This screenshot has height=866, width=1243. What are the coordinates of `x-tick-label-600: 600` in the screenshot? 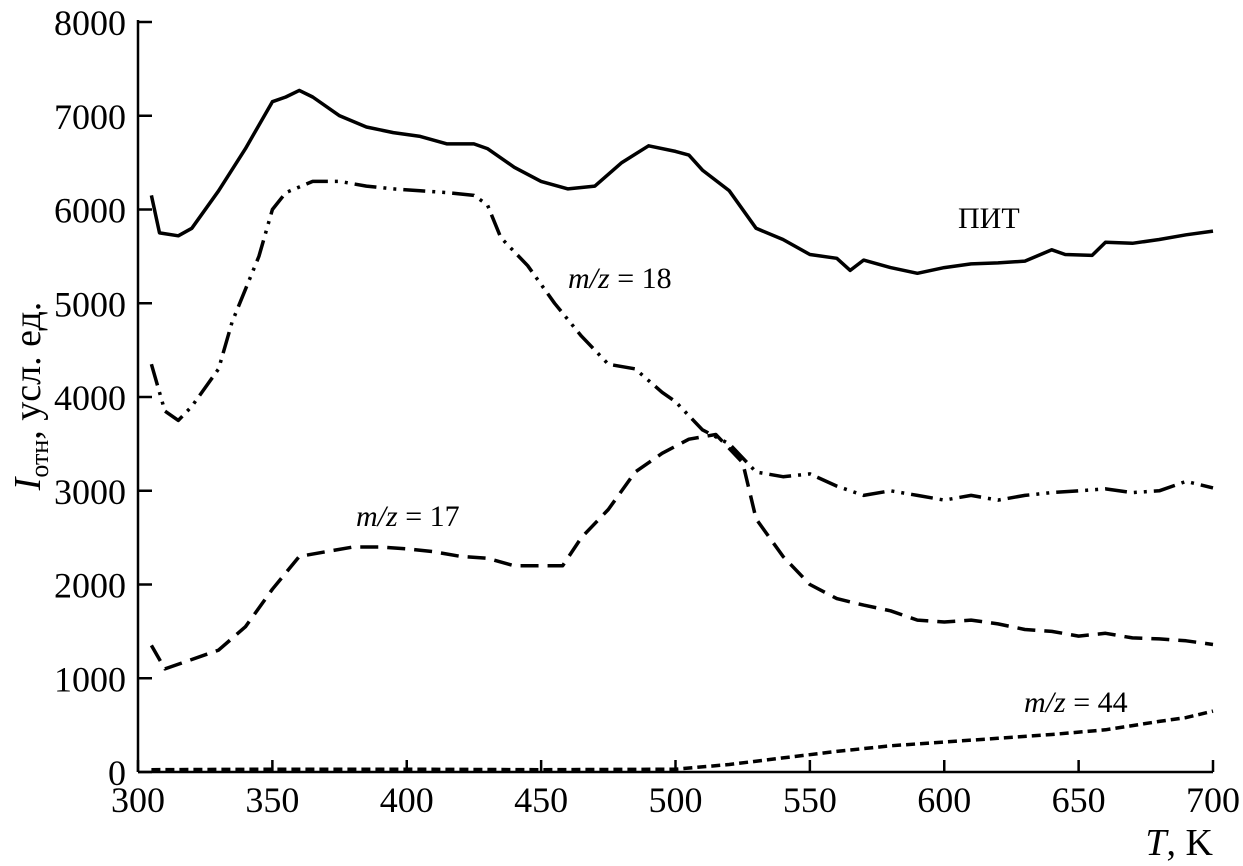 It's located at (944, 800).